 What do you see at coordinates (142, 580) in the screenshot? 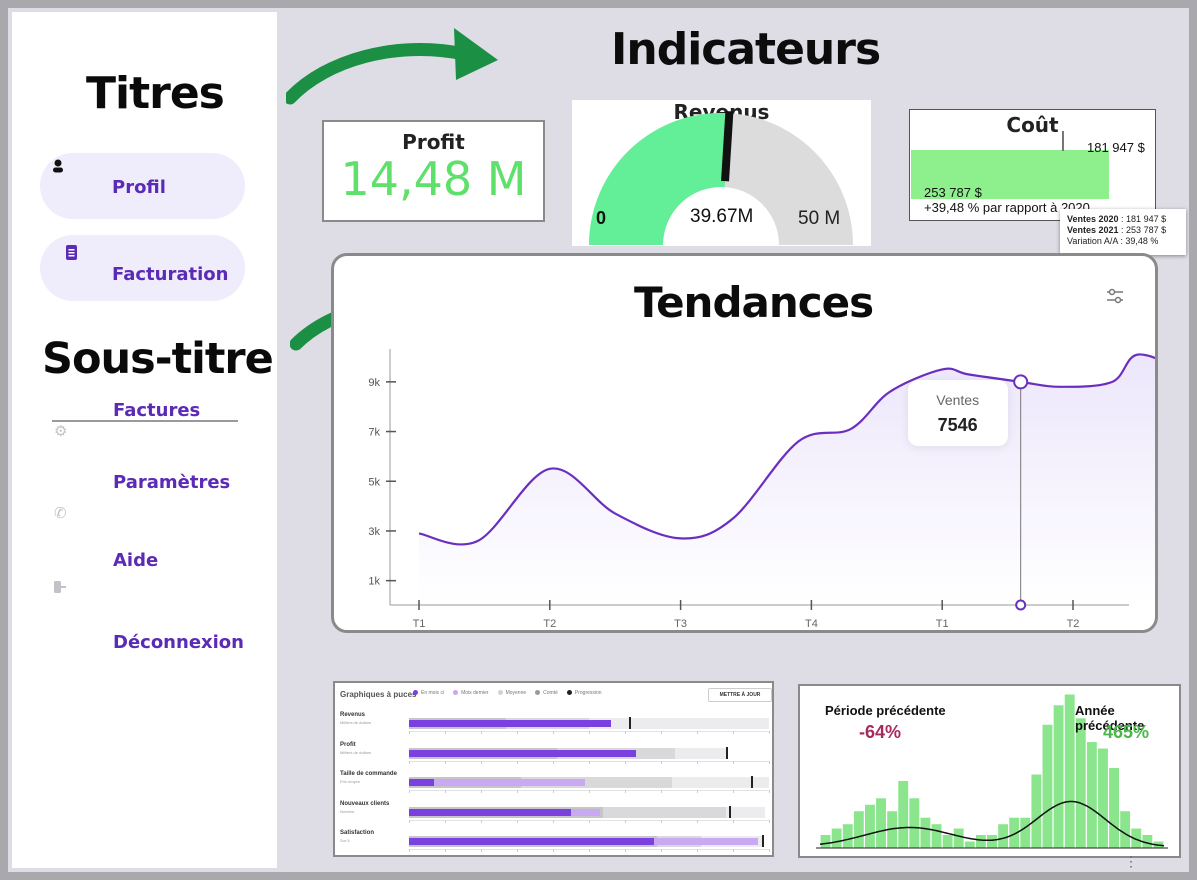
I see `sidebar-item-aide: Aide` at bounding box center [142, 580].